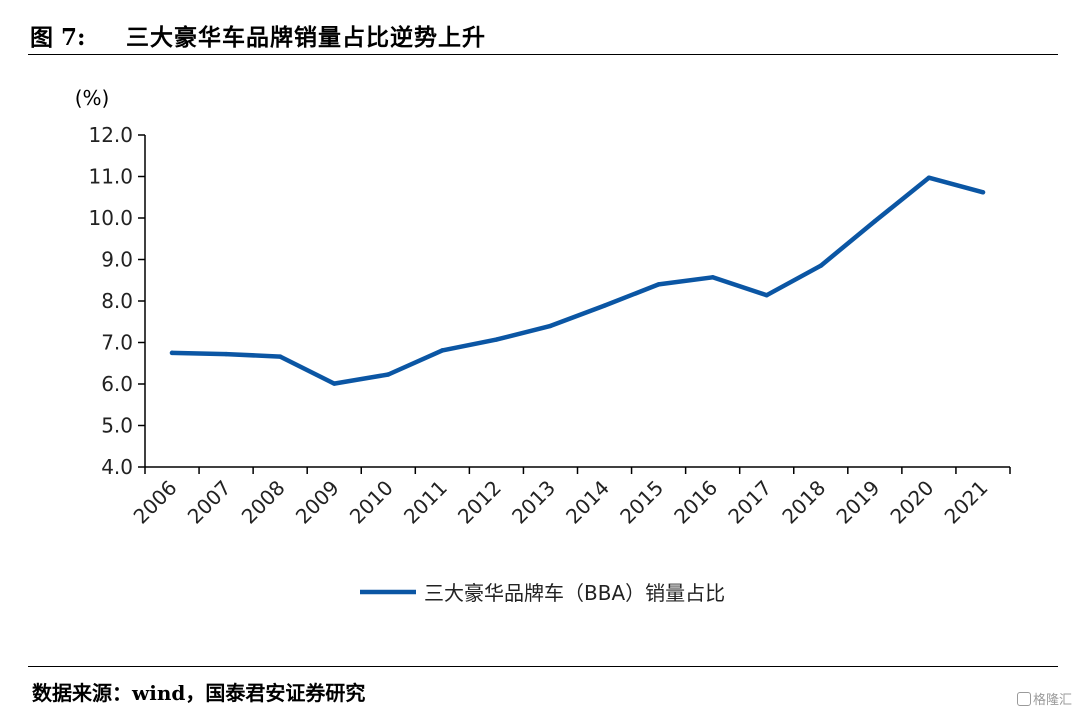 This screenshot has height=714, width=1080. What do you see at coordinates (199, 693) in the screenshot?
I see `source-note: 数据来源：wind，国泰君安证券研究` at bounding box center [199, 693].